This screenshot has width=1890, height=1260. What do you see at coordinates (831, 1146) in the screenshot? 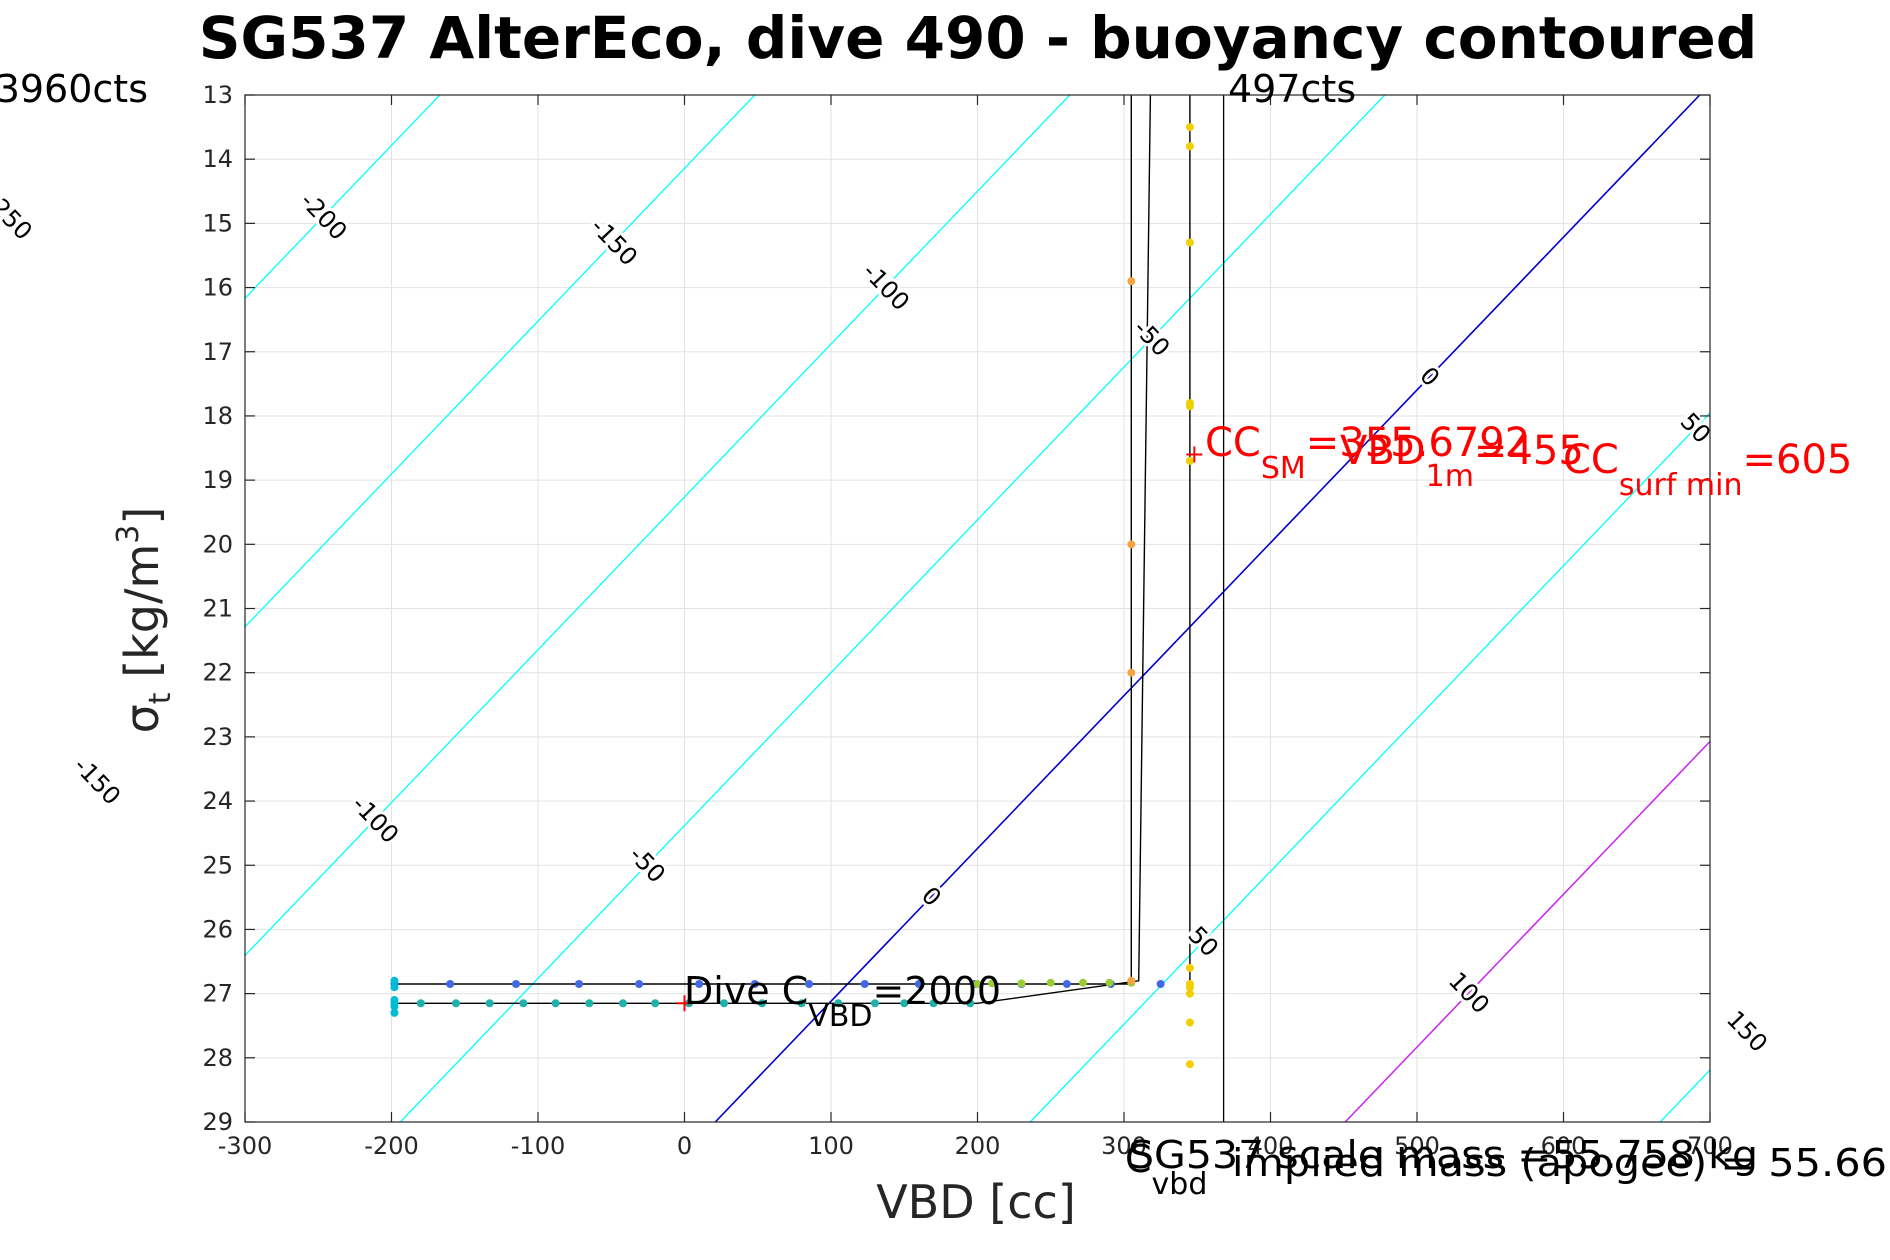
I see `x-tick-label: 100` at bounding box center [831, 1146].